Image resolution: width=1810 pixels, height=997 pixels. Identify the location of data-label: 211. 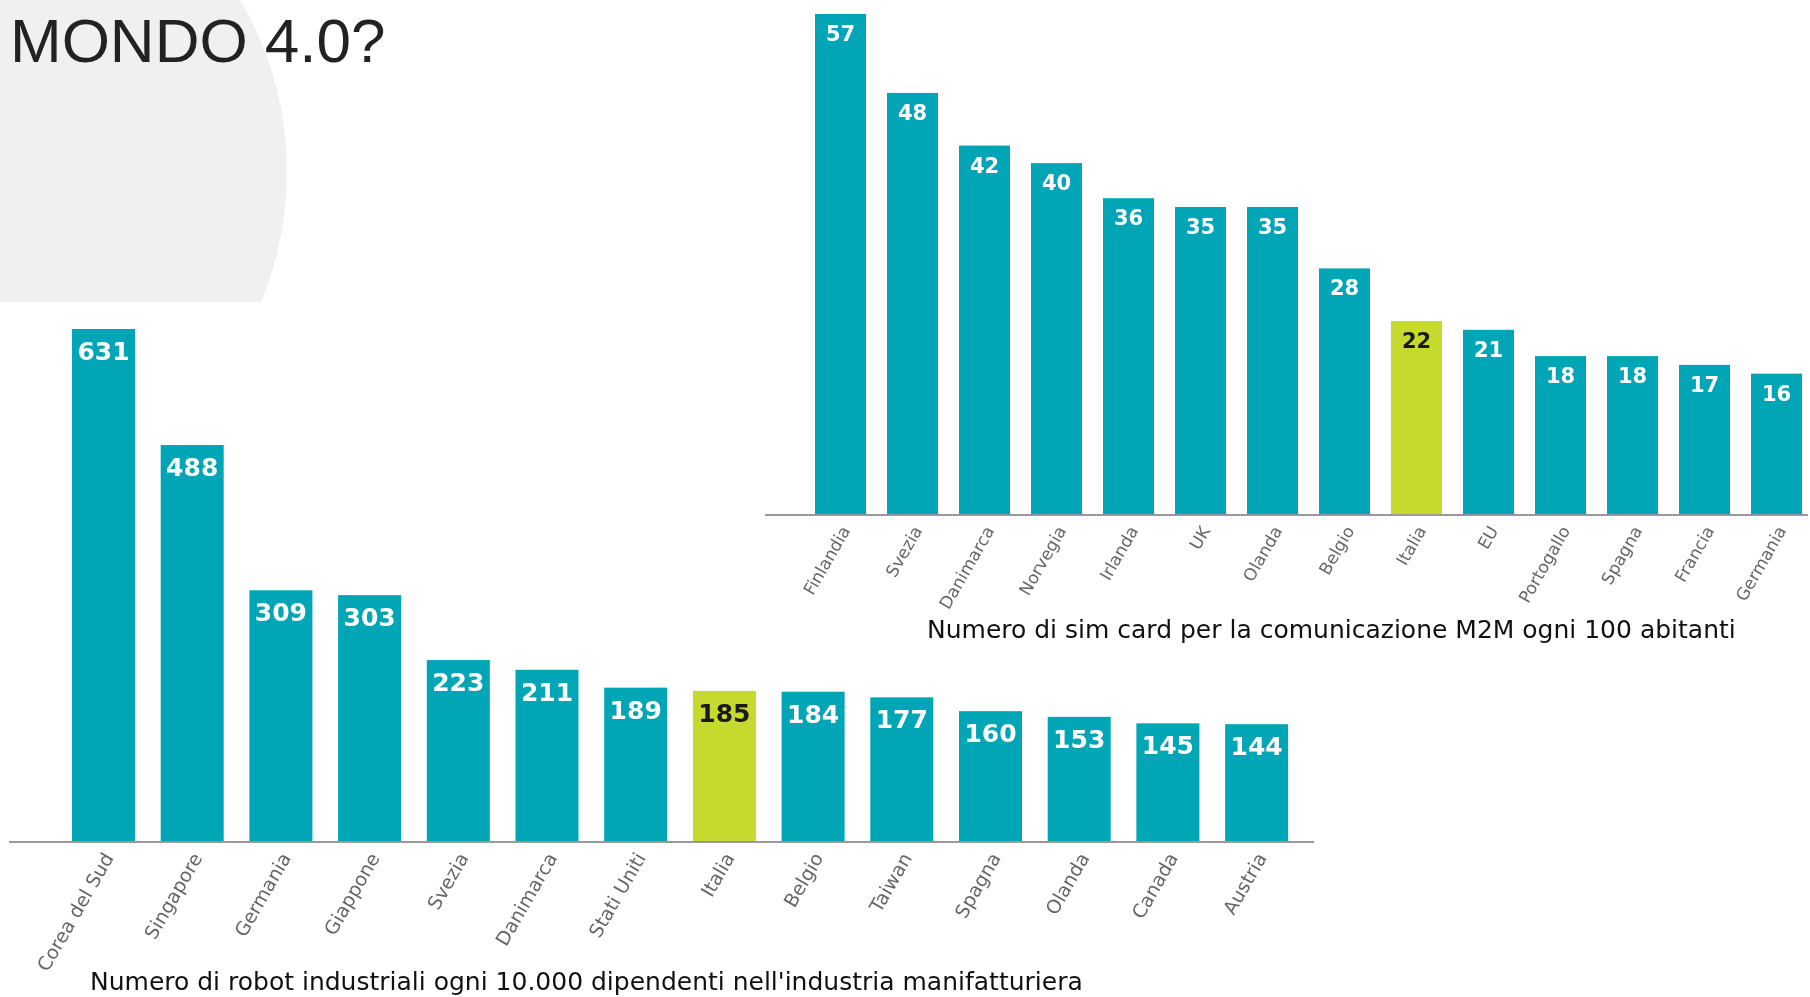
(547, 692).